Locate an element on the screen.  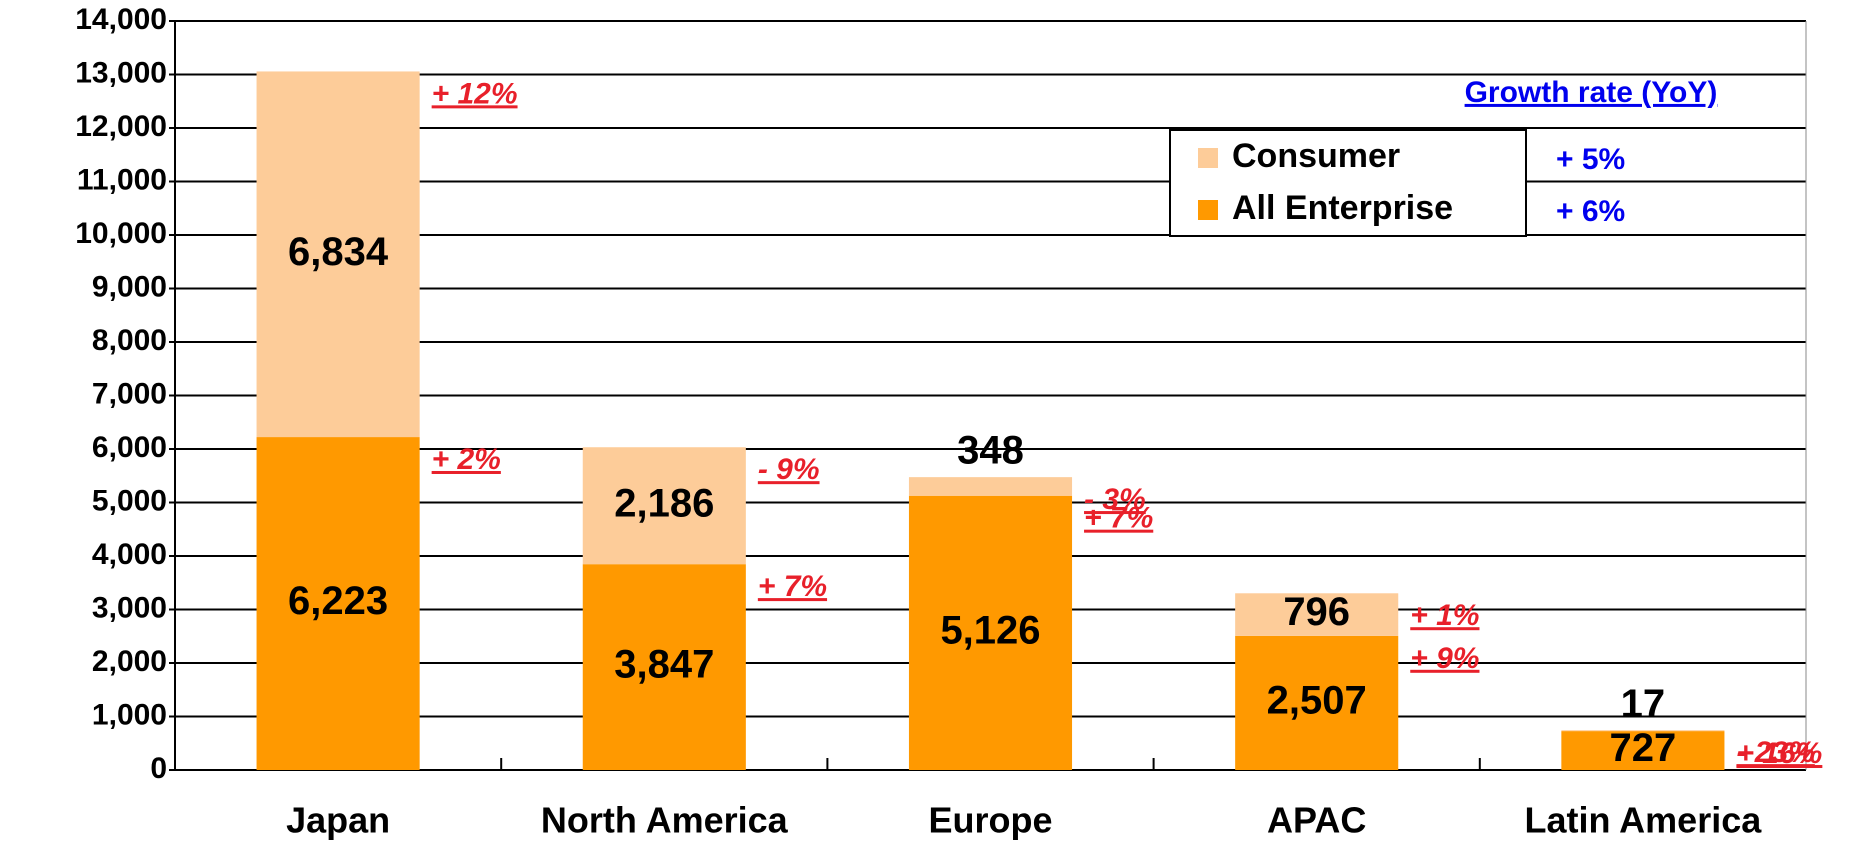
data-label: 2,507 is located at coordinates (1317, 701).